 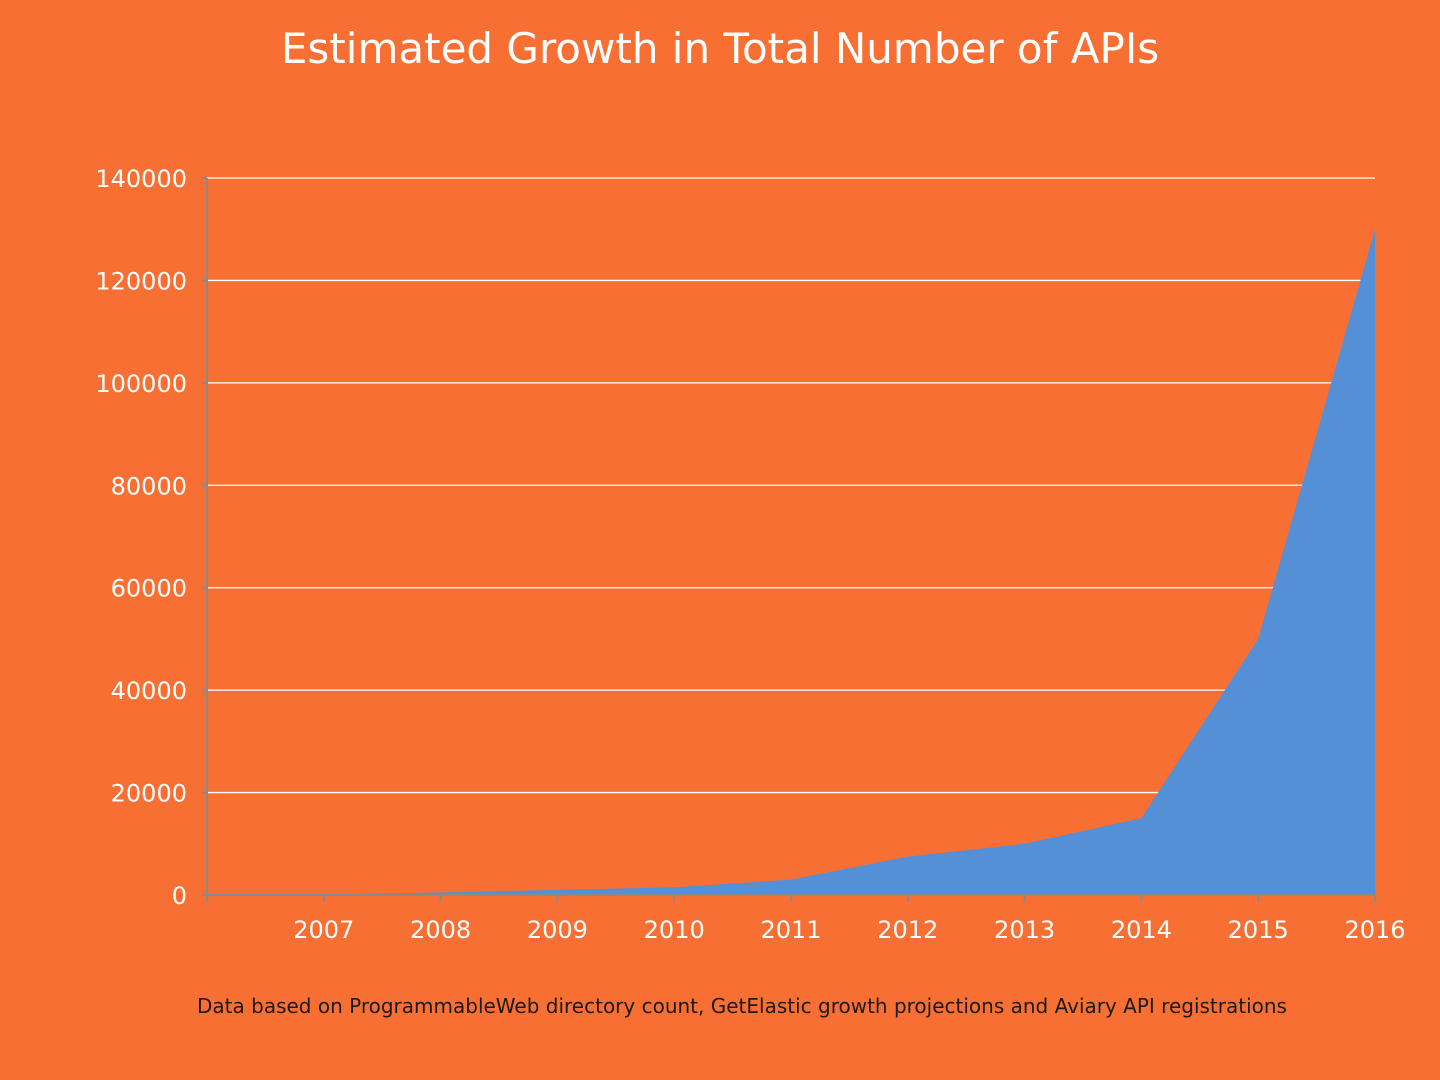 What do you see at coordinates (674, 930) in the screenshot?
I see `x-tick-label: 2010` at bounding box center [674, 930].